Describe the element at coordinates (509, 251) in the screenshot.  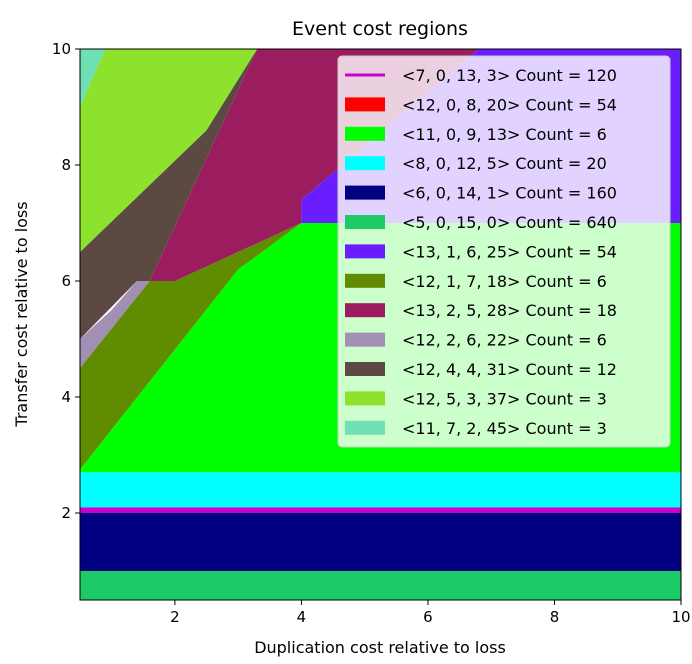
I see `legend-label-6: <13, 1, 6, 25> Count = 54` at that location.